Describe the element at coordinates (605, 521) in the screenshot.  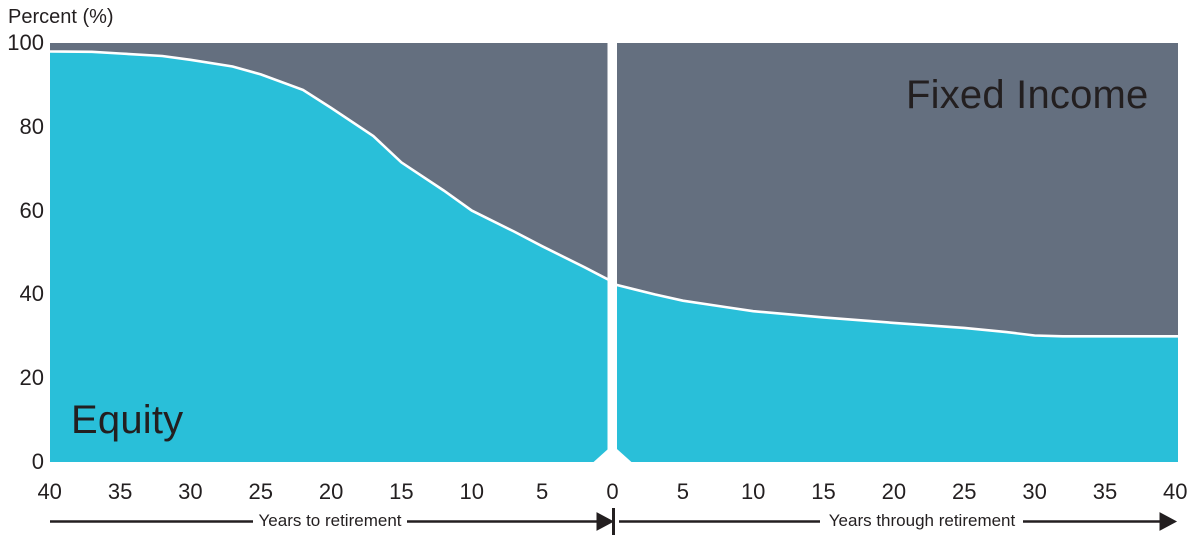
I see `left-arrowhead-icon` at that location.